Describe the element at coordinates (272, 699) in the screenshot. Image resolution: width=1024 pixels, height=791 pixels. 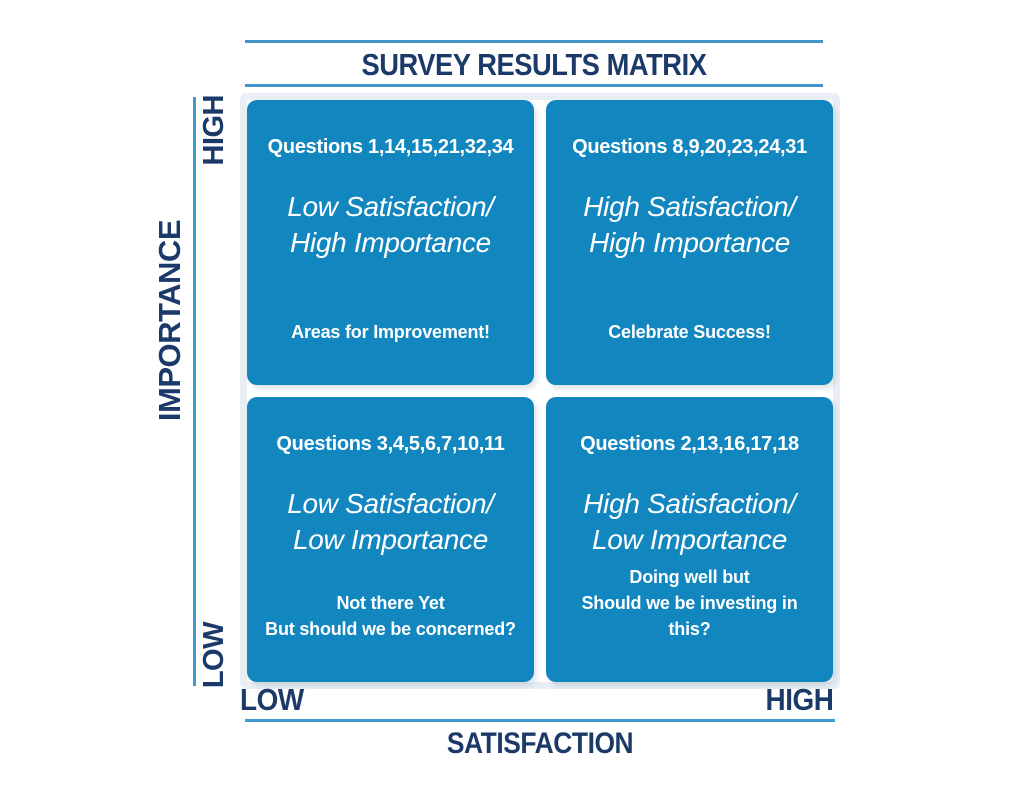
I see `x-axis-low-label: LOW` at that location.